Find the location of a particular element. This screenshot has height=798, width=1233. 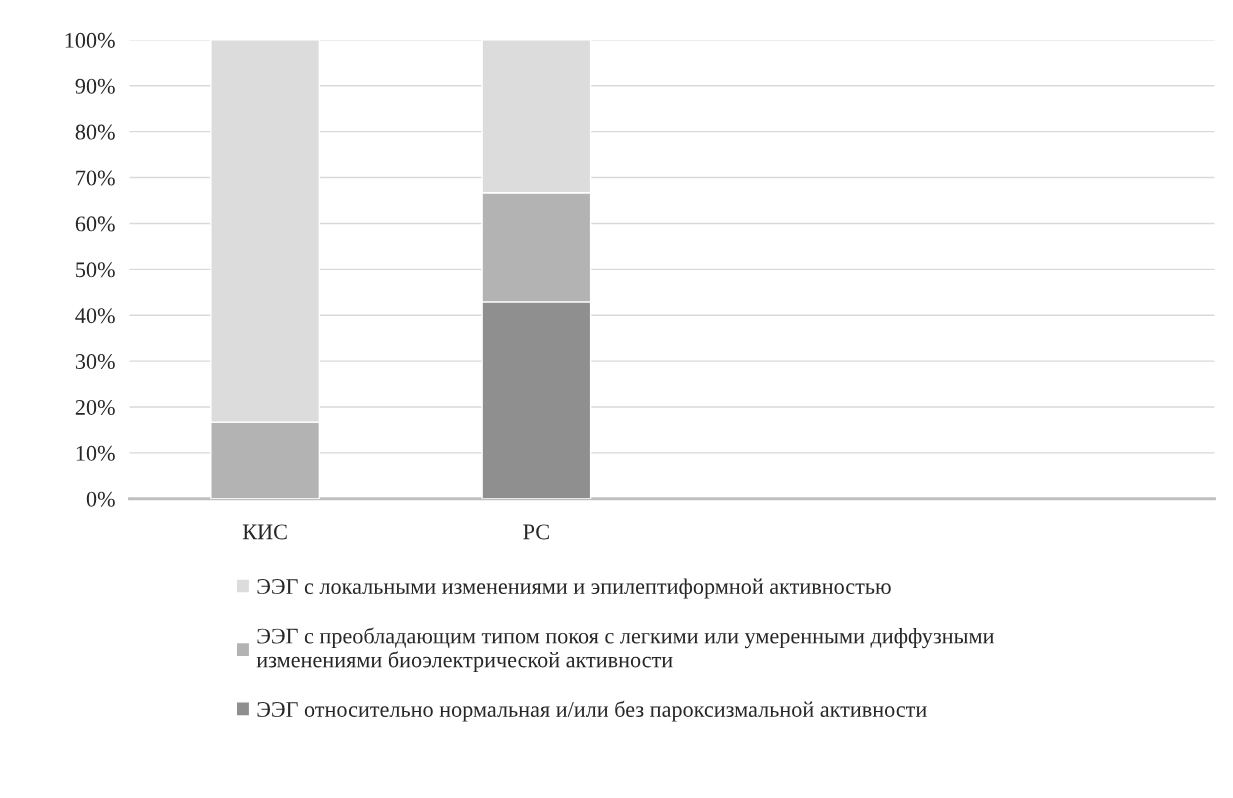

legend-label: ЭЭГ с локальными изменениями и эпилептиформной активностью is located at coordinates (574, 588).